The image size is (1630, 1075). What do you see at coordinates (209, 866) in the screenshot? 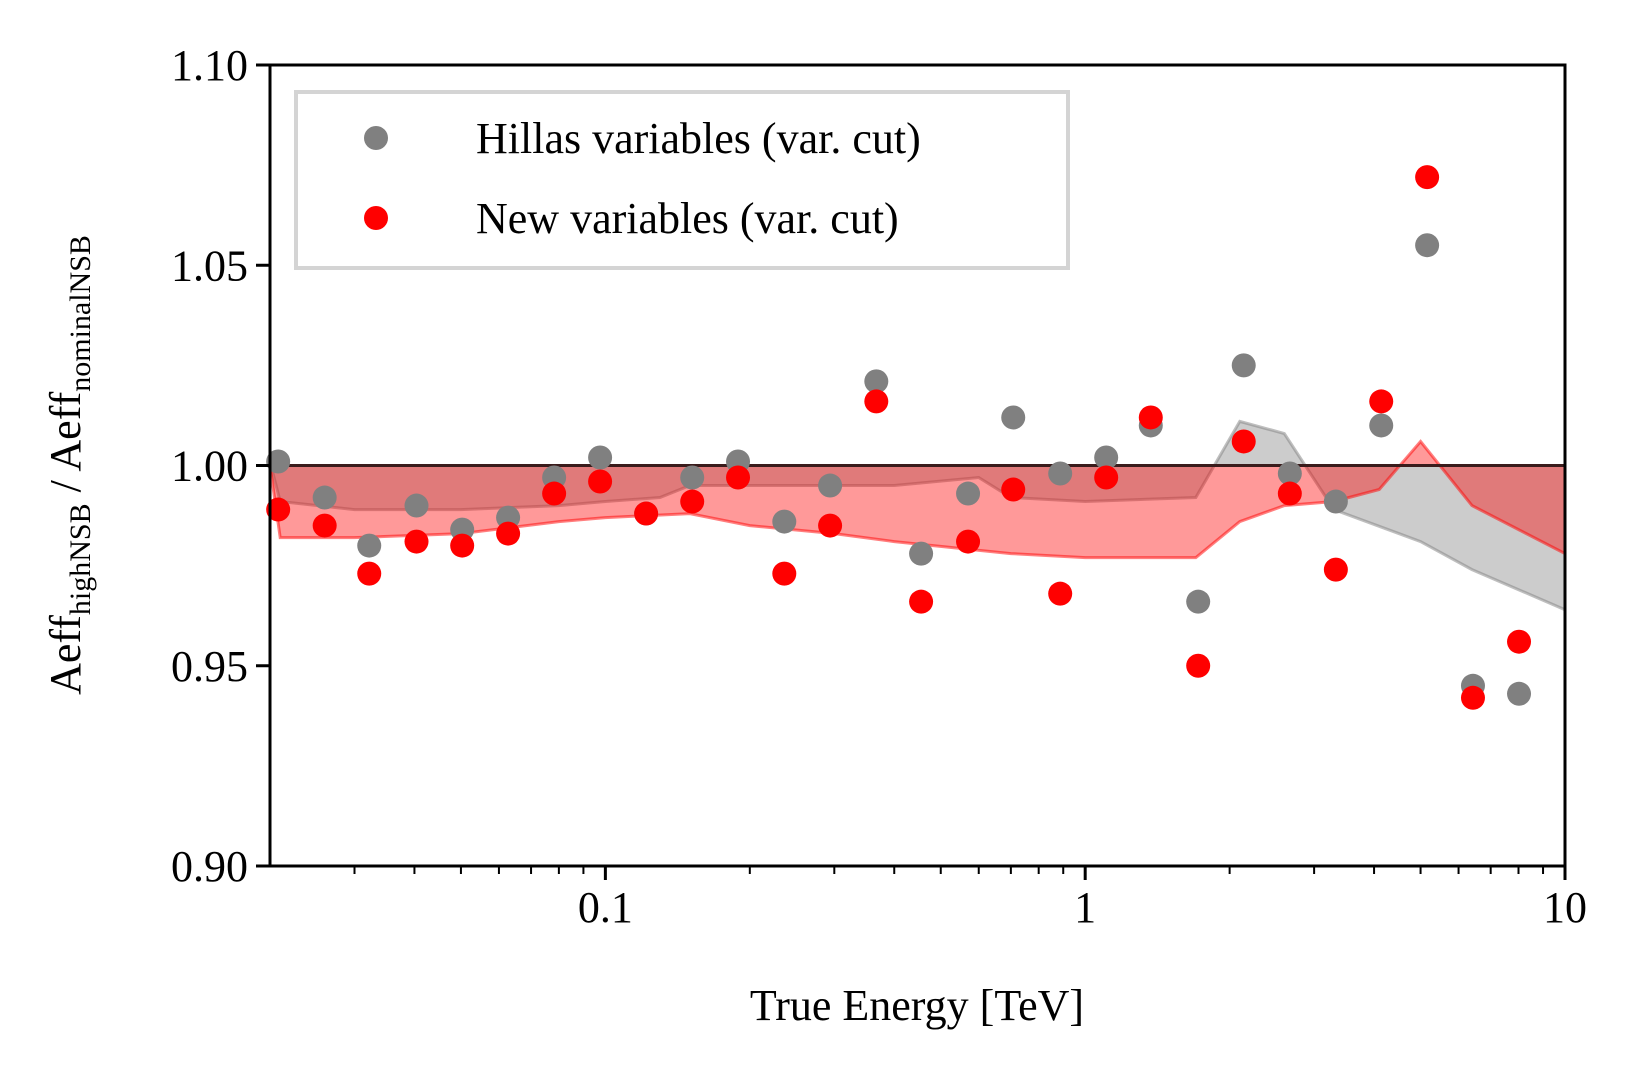
I see `y-tick-label: 0.90` at bounding box center [209, 866].